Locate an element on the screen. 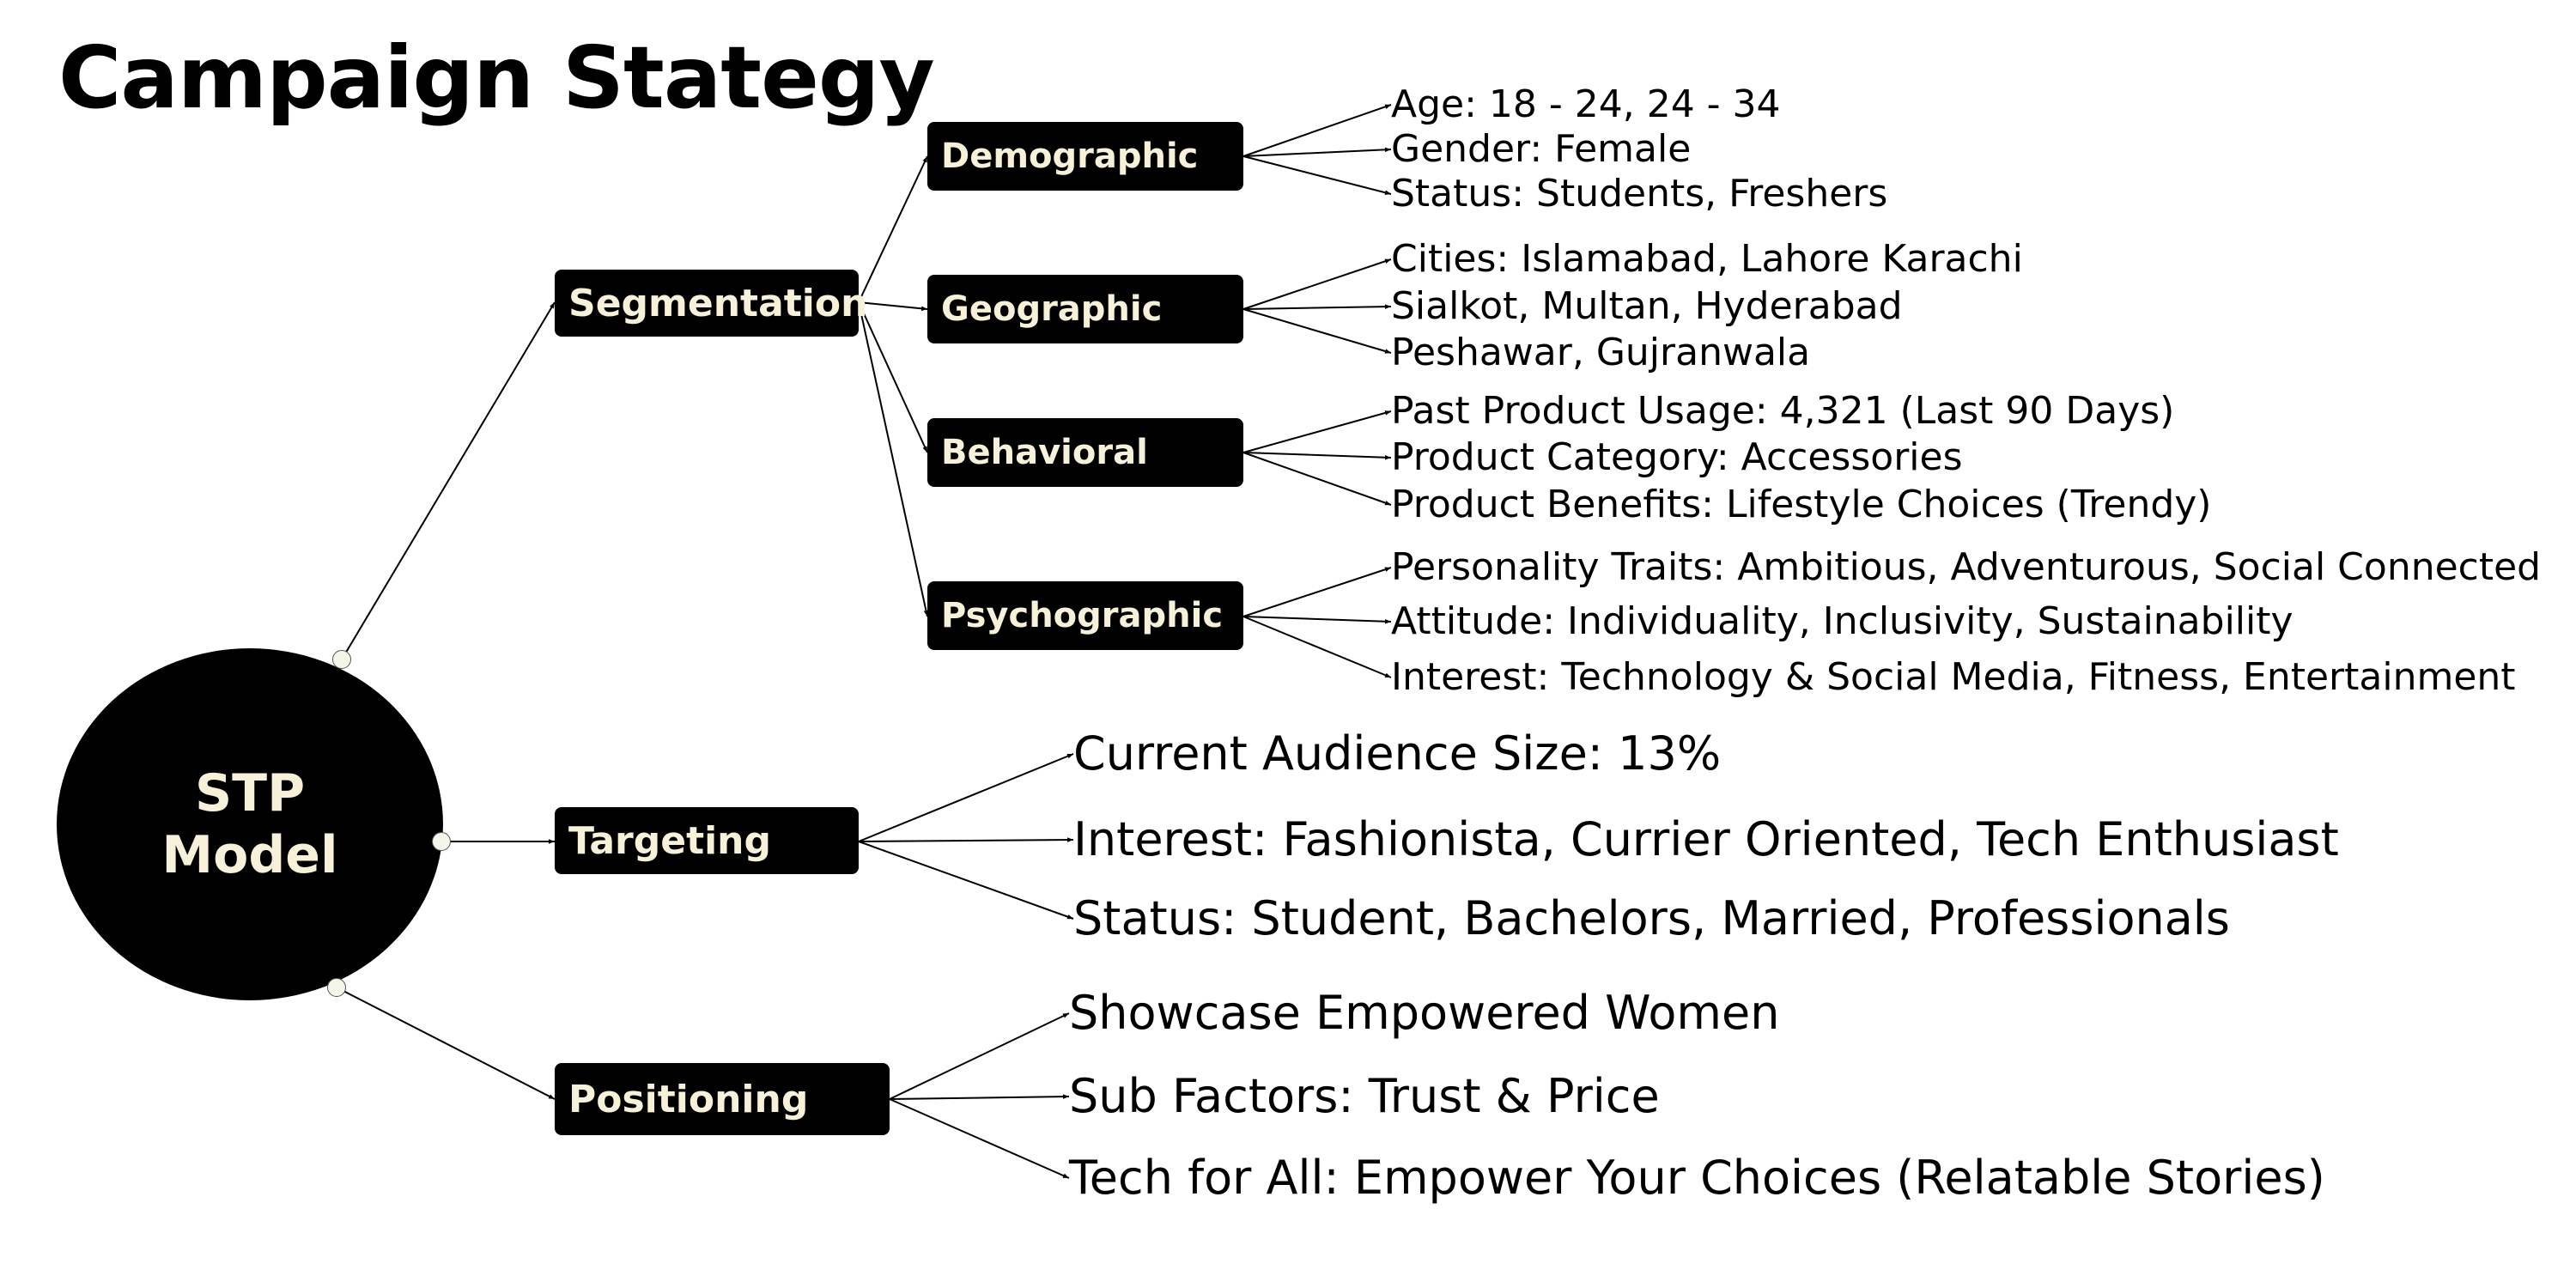 The width and height of the screenshot is (2576, 1288). node-label: Geographic is located at coordinates (1052, 309).